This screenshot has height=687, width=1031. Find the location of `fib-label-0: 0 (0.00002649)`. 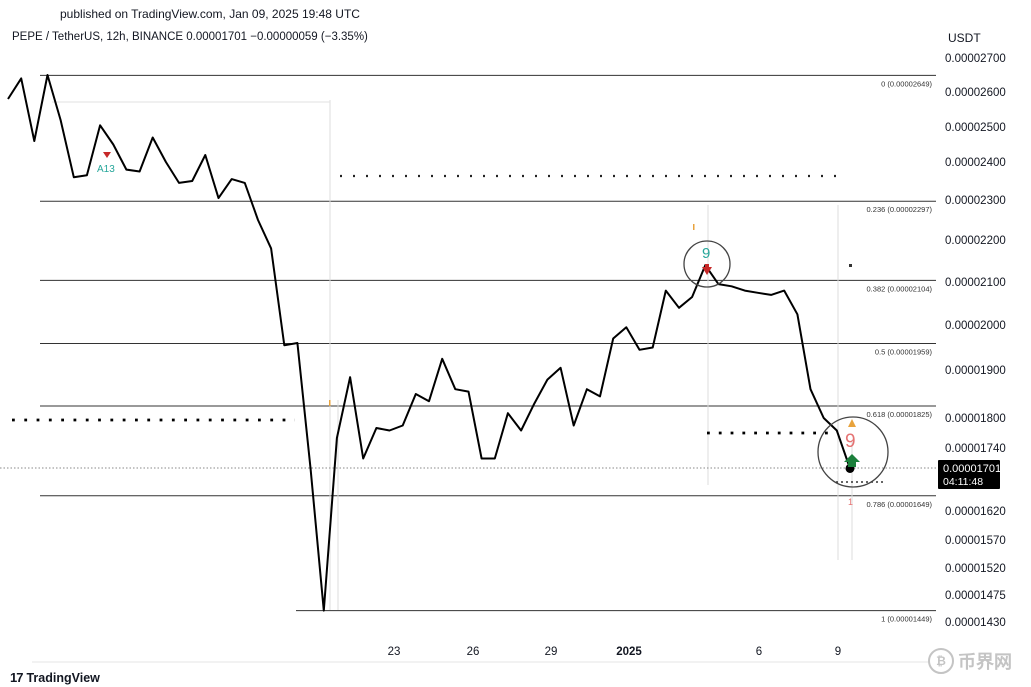

fib-label-0: 0 (0.00002649) is located at coordinates (906, 83).